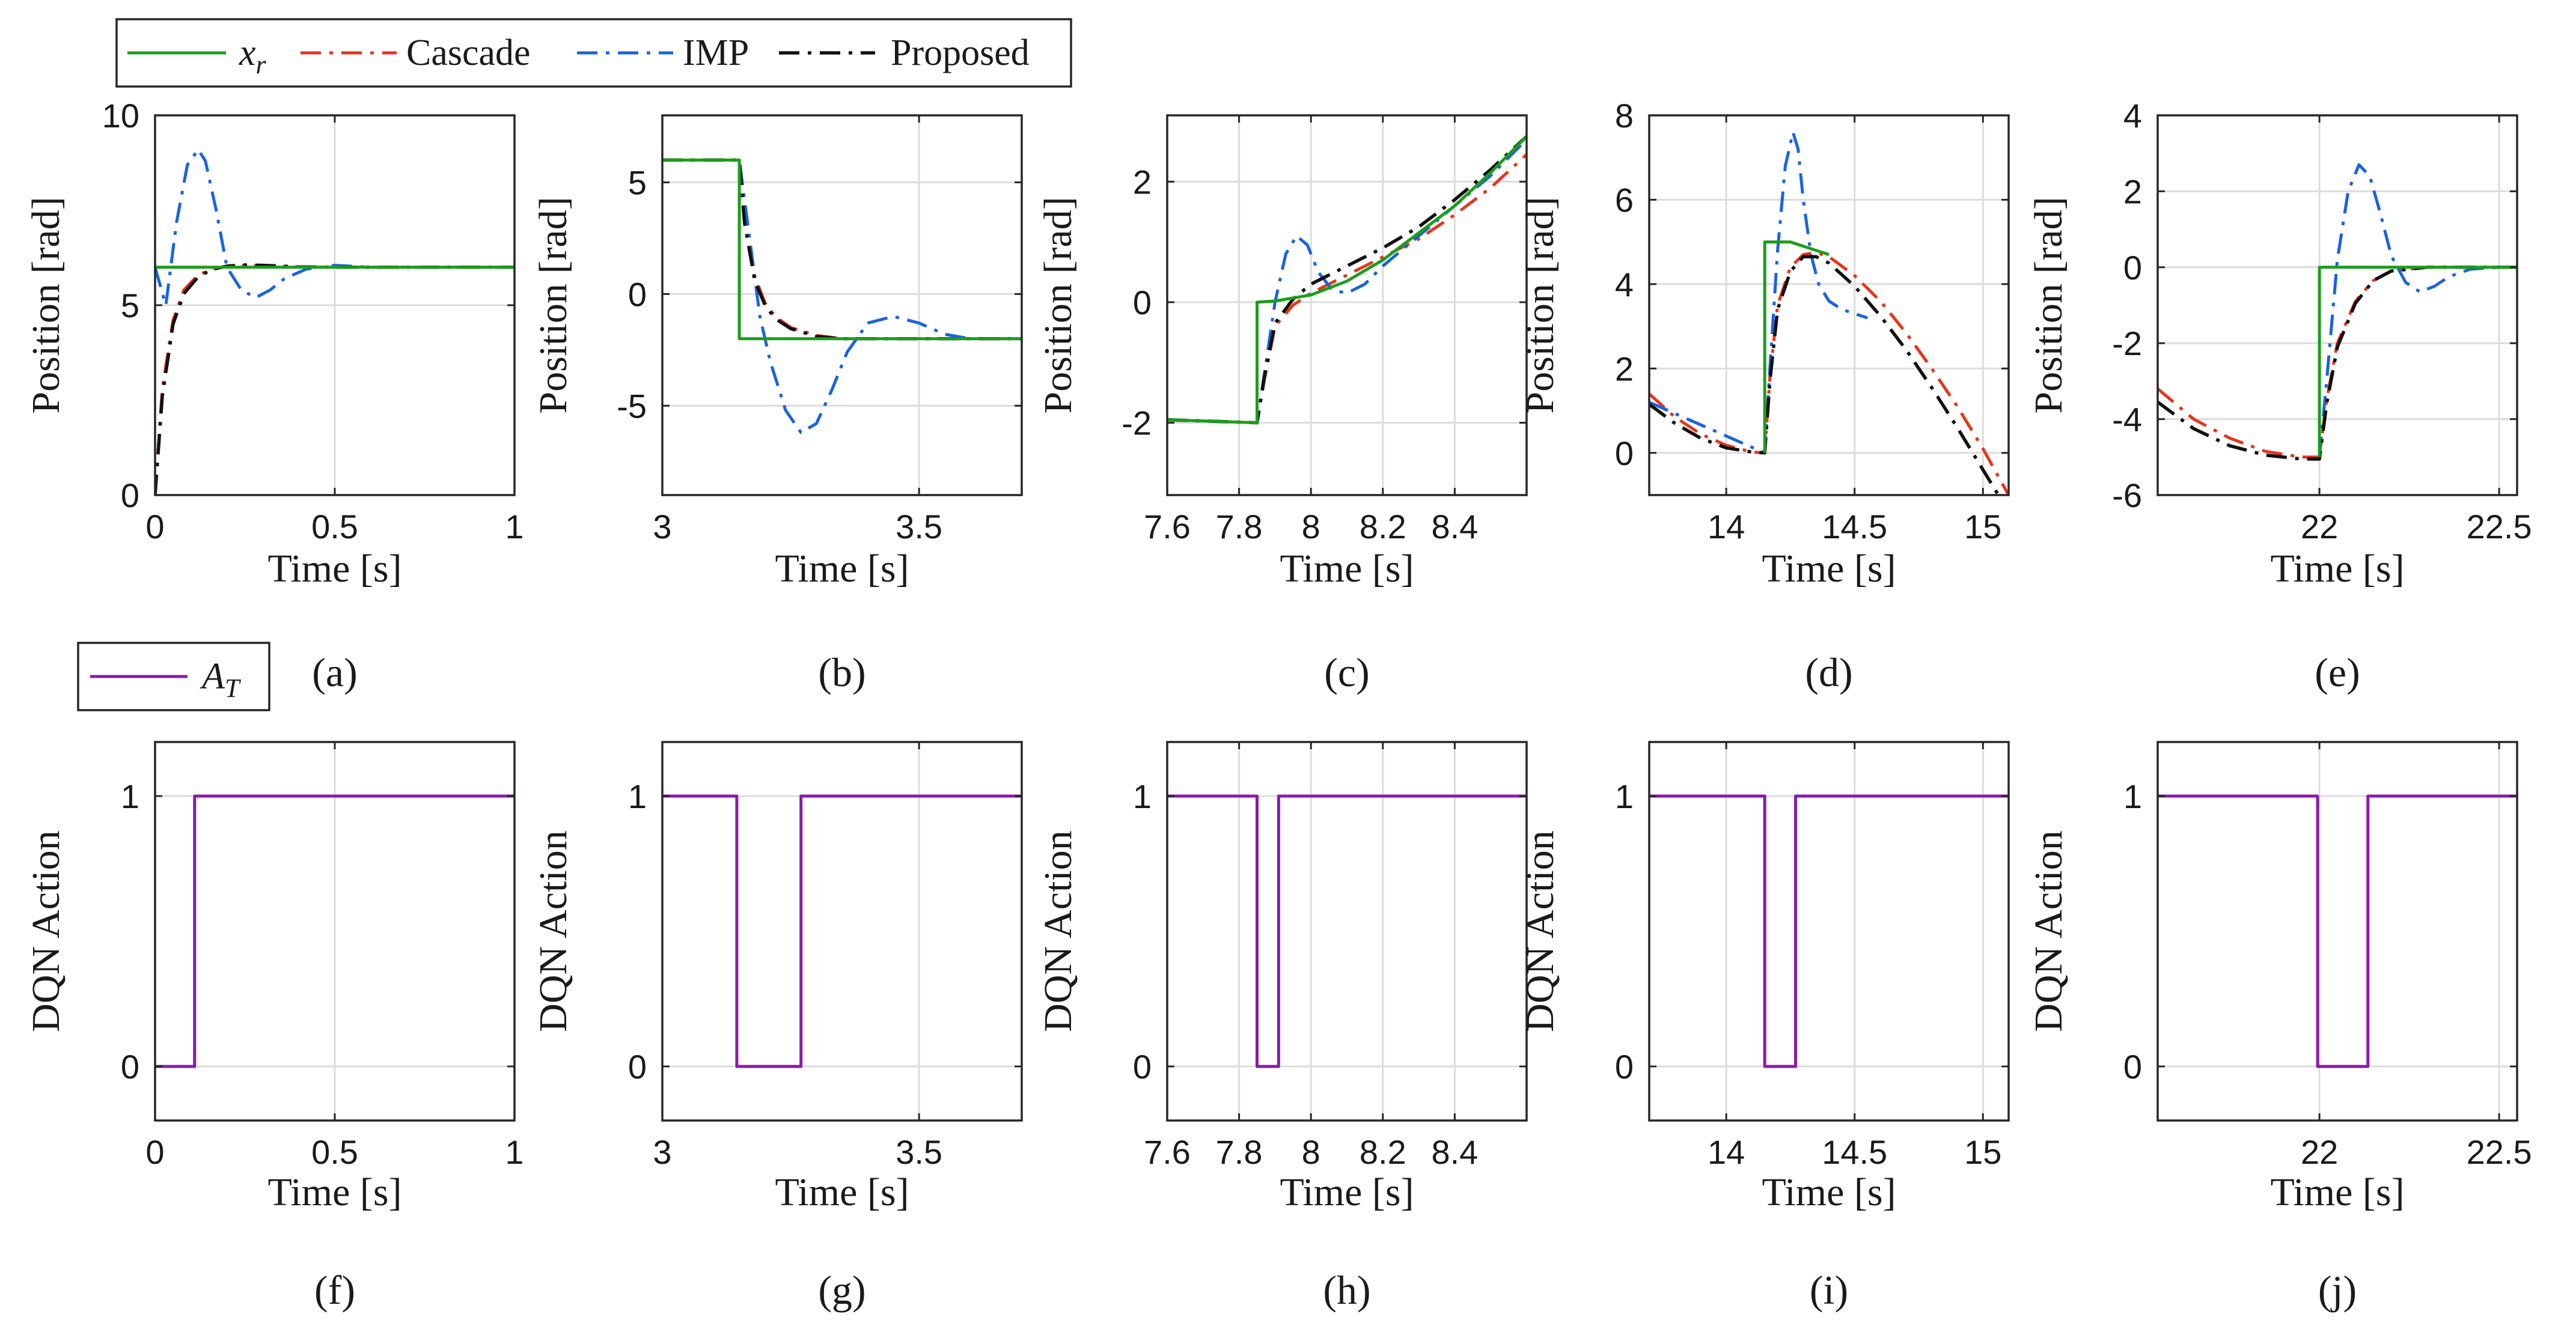  What do you see at coordinates (1454, 527) in the screenshot?
I see `x-tick-label: 8.4` at bounding box center [1454, 527].